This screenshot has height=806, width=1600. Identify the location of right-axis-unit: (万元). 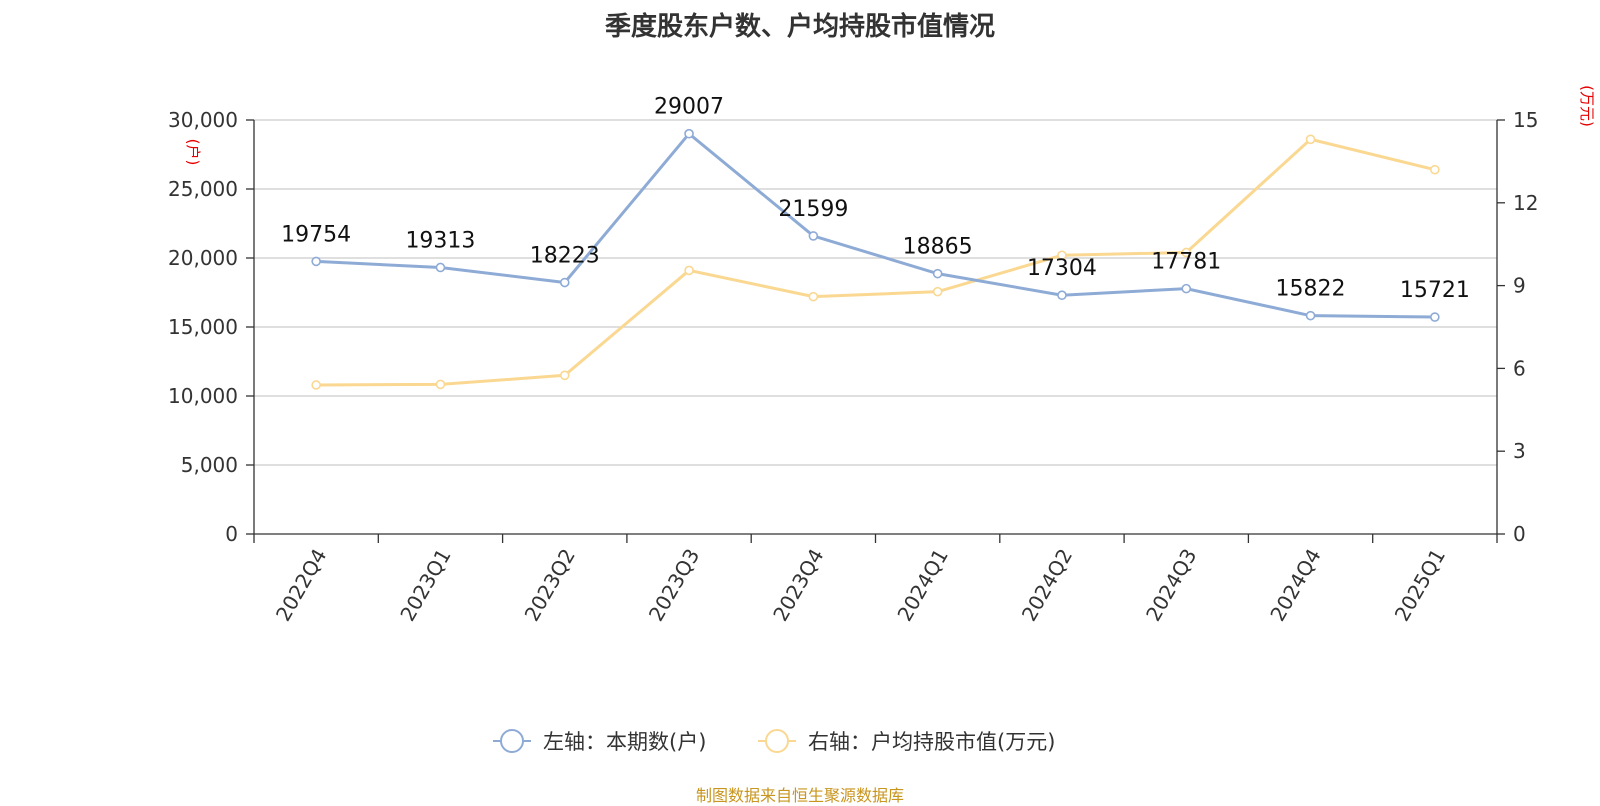
(1587, 106).